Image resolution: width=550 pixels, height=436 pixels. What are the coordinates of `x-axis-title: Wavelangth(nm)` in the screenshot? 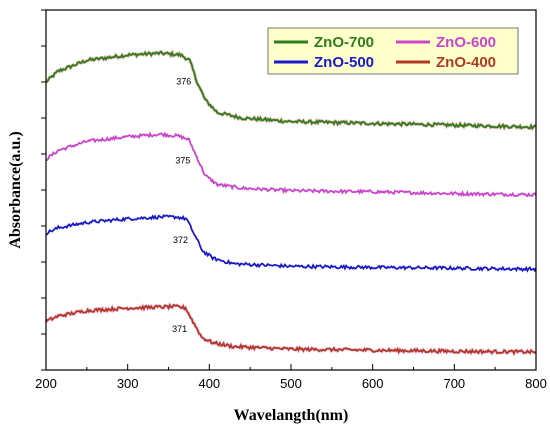 It's located at (291, 415).